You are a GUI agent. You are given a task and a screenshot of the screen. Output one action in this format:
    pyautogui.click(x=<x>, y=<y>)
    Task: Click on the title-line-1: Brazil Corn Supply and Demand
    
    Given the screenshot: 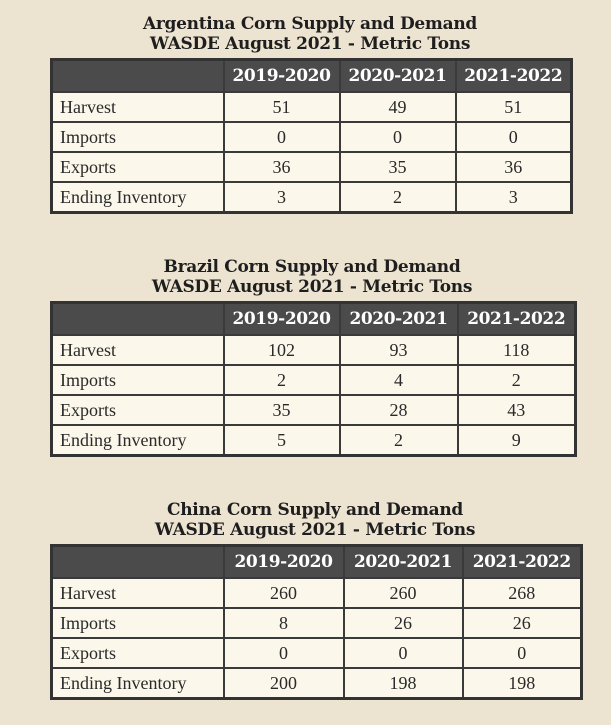 What is the action you would take?
    pyautogui.click(x=312, y=267)
    